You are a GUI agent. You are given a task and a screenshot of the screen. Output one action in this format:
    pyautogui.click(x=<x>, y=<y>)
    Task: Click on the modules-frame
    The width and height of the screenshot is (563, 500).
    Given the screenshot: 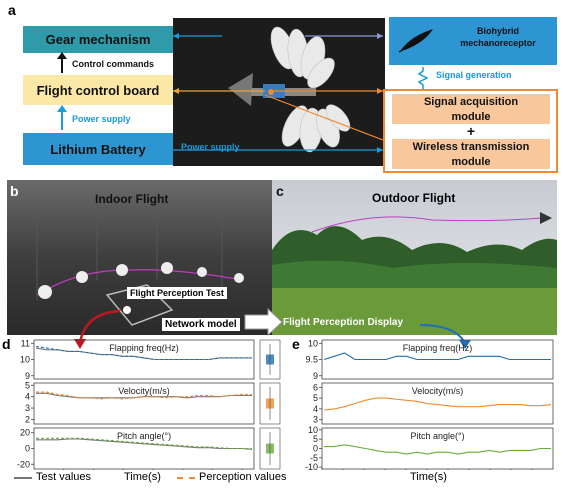 What is the action you would take?
    pyautogui.click(x=470, y=131)
    